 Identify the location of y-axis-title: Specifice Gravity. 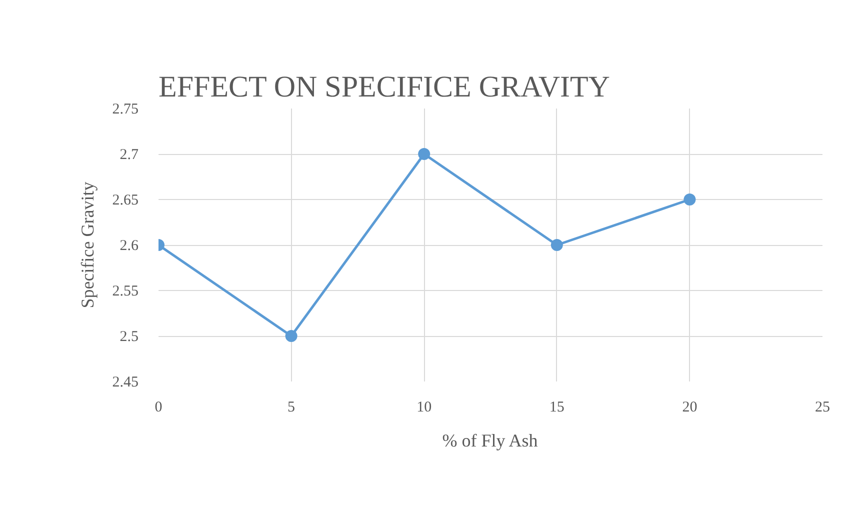
(87, 245).